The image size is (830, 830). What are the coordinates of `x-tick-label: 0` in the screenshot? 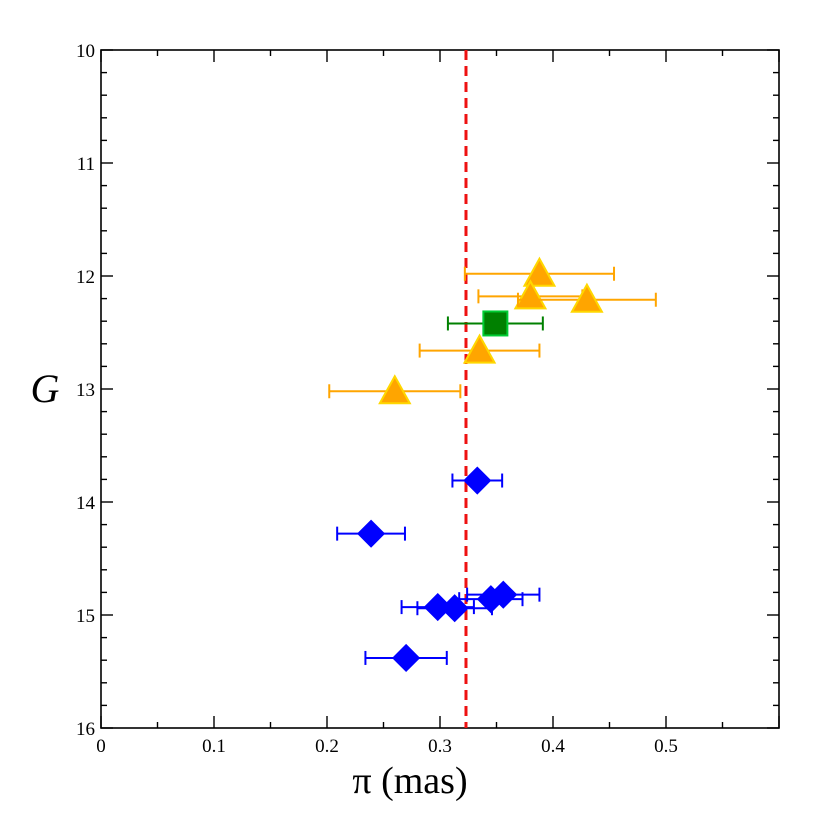 It's located at (101, 746).